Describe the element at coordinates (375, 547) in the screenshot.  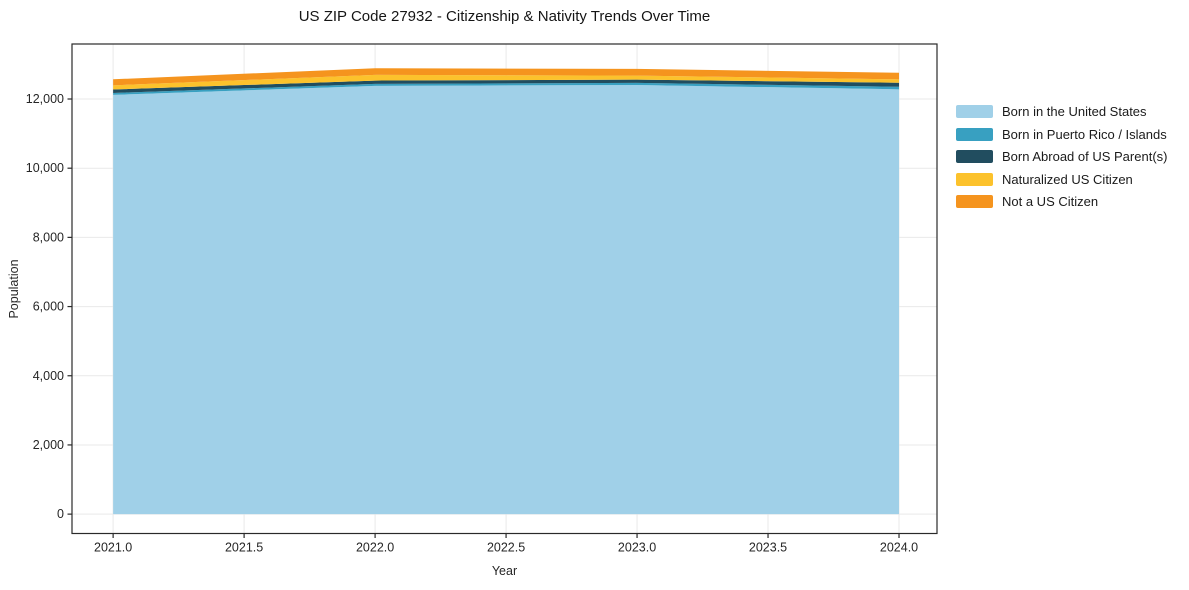
I see `x-tick-label: 2022.0` at that location.